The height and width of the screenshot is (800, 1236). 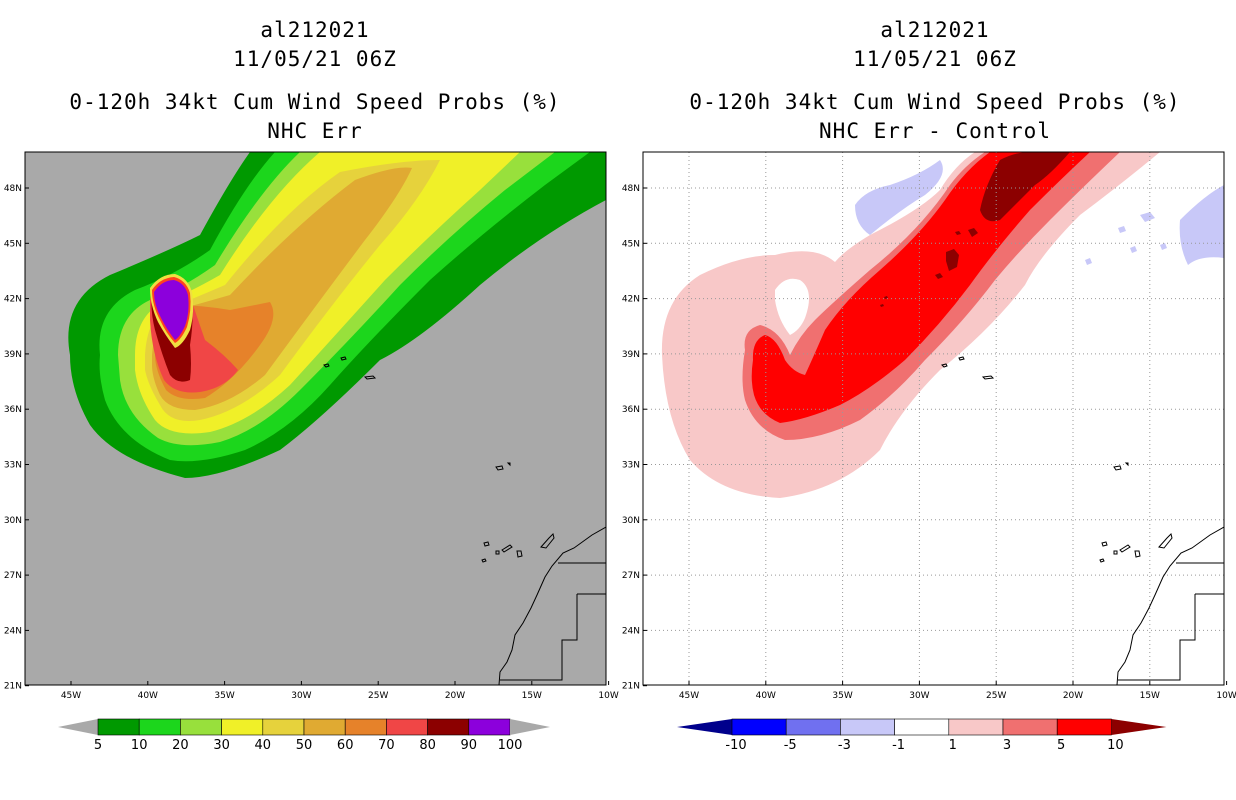 What do you see at coordinates (935, 131) in the screenshot?
I see `experiment-name: NHC Err - Control` at bounding box center [935, 131].